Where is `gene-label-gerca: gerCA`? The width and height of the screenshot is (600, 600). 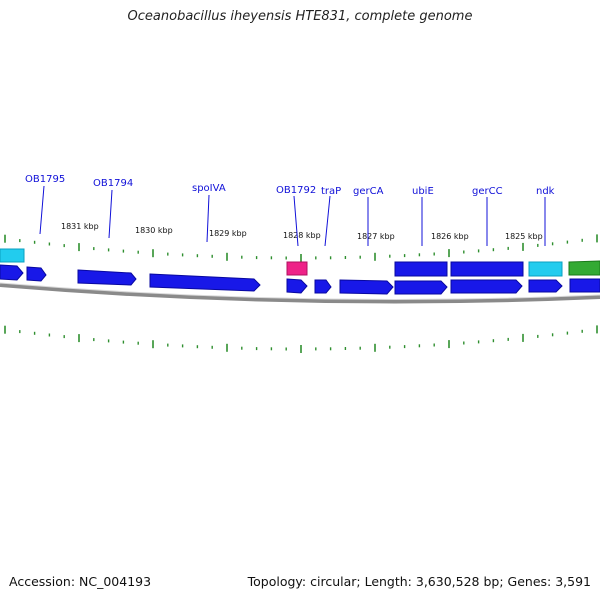
gene-label-gerca: gerCA is located at coordinates (368, 191).